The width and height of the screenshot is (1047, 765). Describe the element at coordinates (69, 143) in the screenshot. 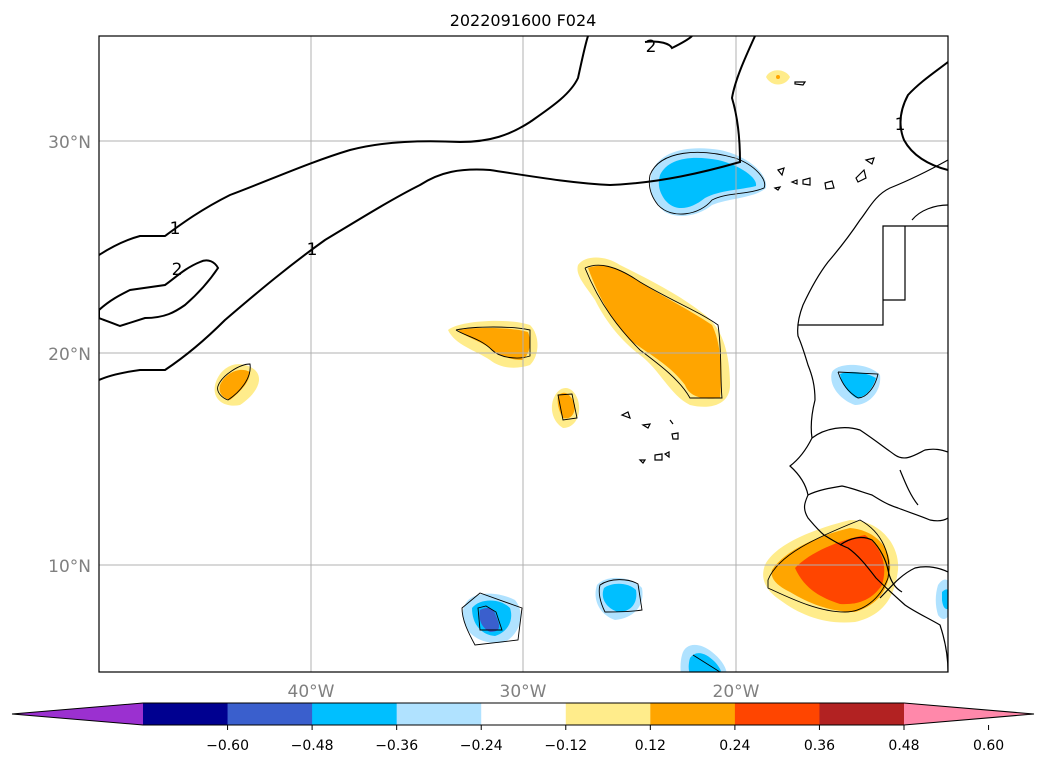

I see `lat-label-30n: 30°N` at that location.